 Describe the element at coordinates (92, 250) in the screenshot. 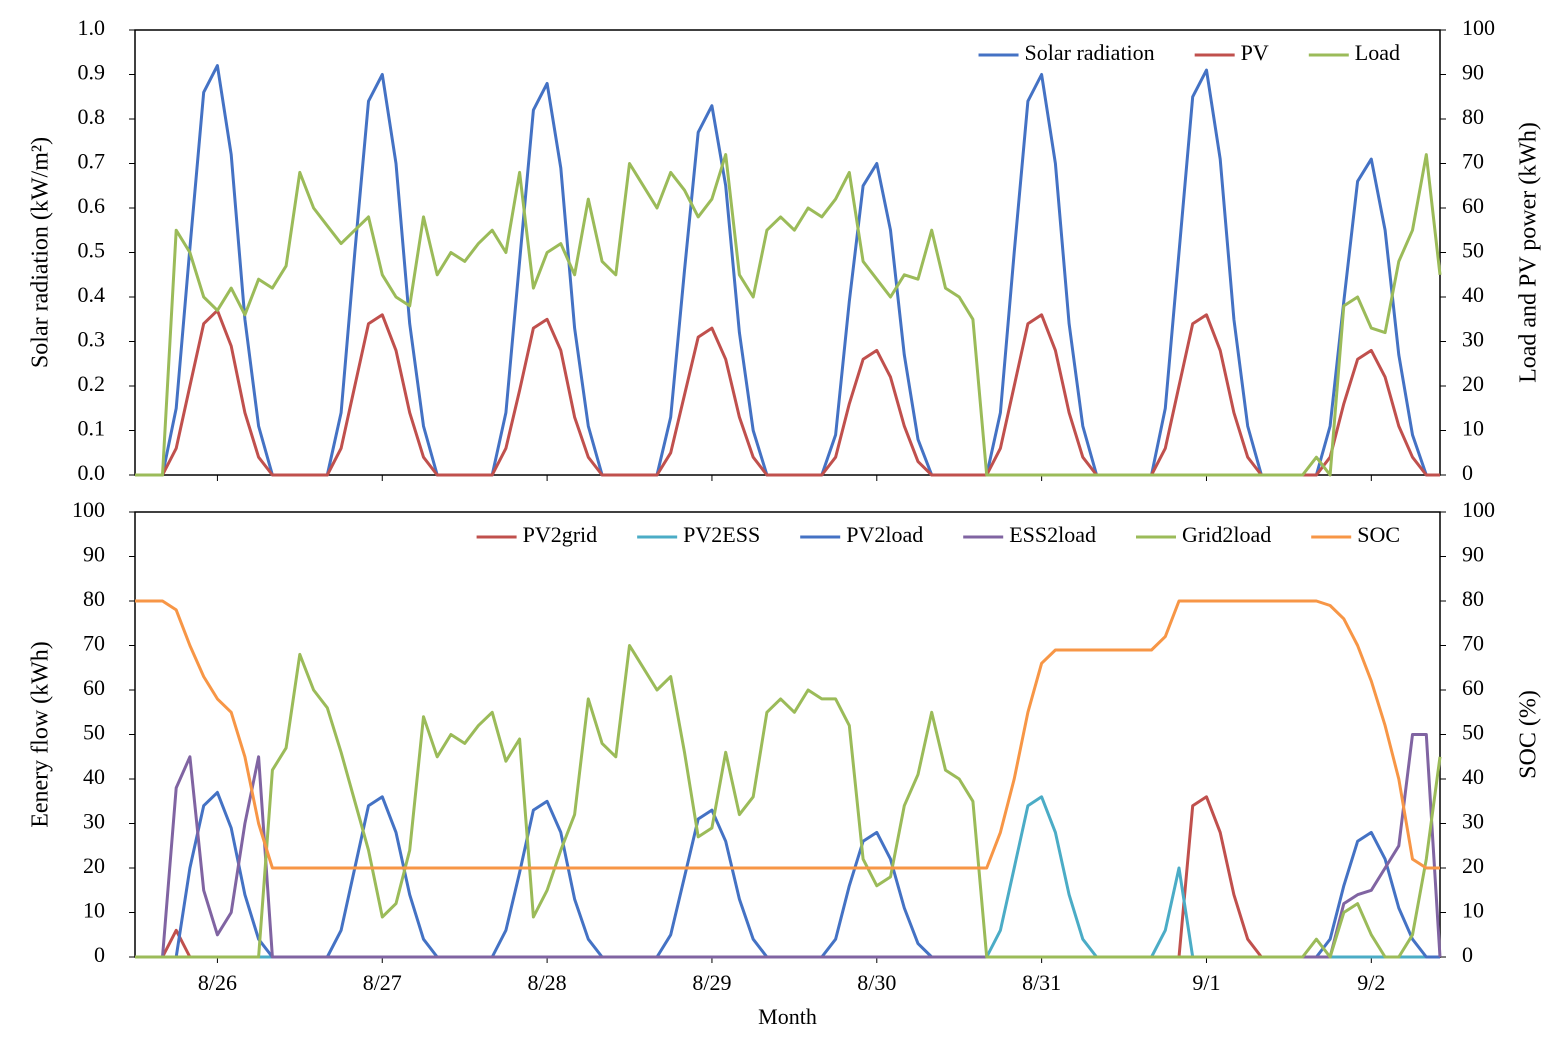

I see `y-tick-label: 0.5` at that location.